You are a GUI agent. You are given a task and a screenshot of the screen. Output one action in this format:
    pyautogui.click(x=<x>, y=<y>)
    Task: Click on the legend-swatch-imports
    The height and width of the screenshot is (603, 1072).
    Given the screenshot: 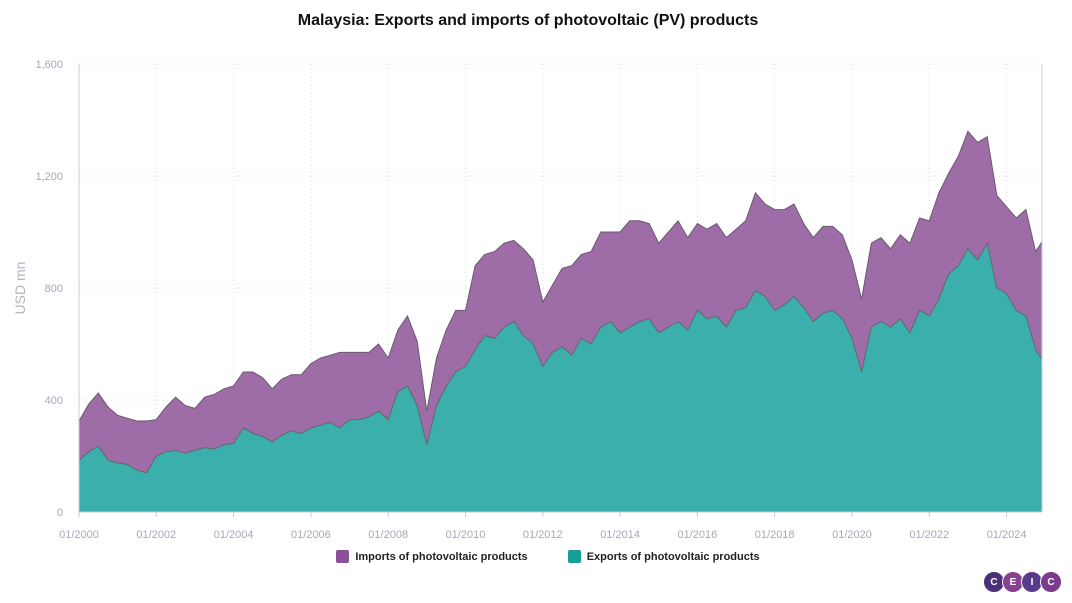 What is the action you would take?
    pyautogui.click(x=343, y=556)
    